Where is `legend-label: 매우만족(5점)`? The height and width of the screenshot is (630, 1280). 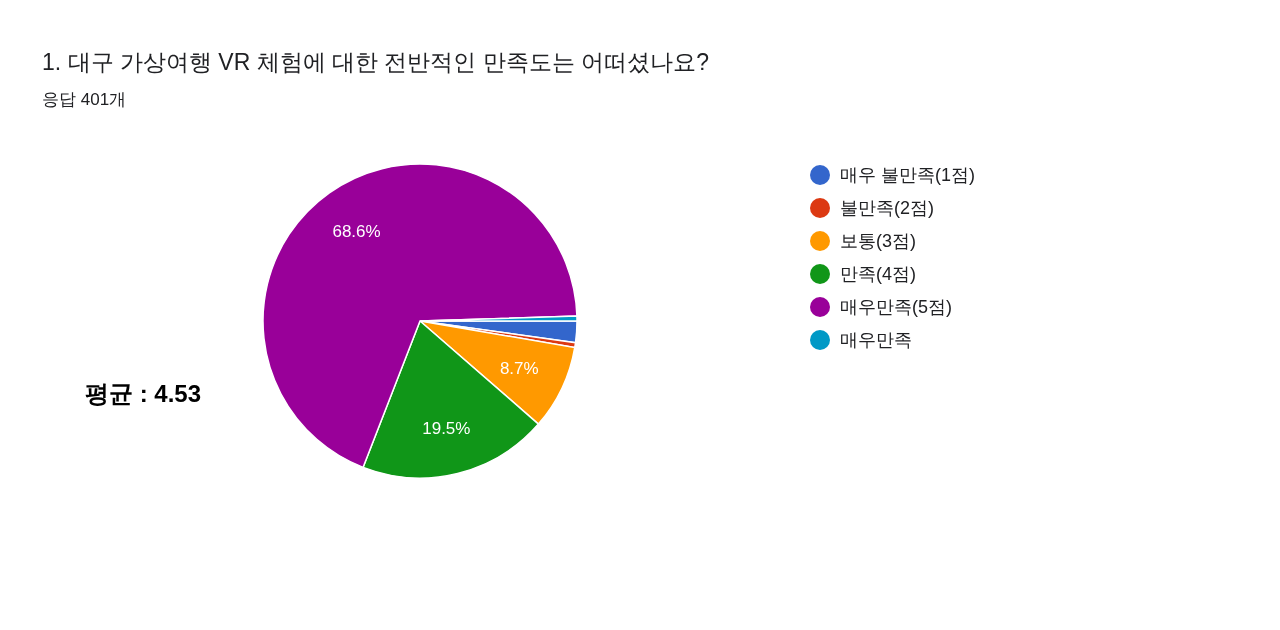
legend-label: 매우만족(5점) is located at coordinates (896, 307).